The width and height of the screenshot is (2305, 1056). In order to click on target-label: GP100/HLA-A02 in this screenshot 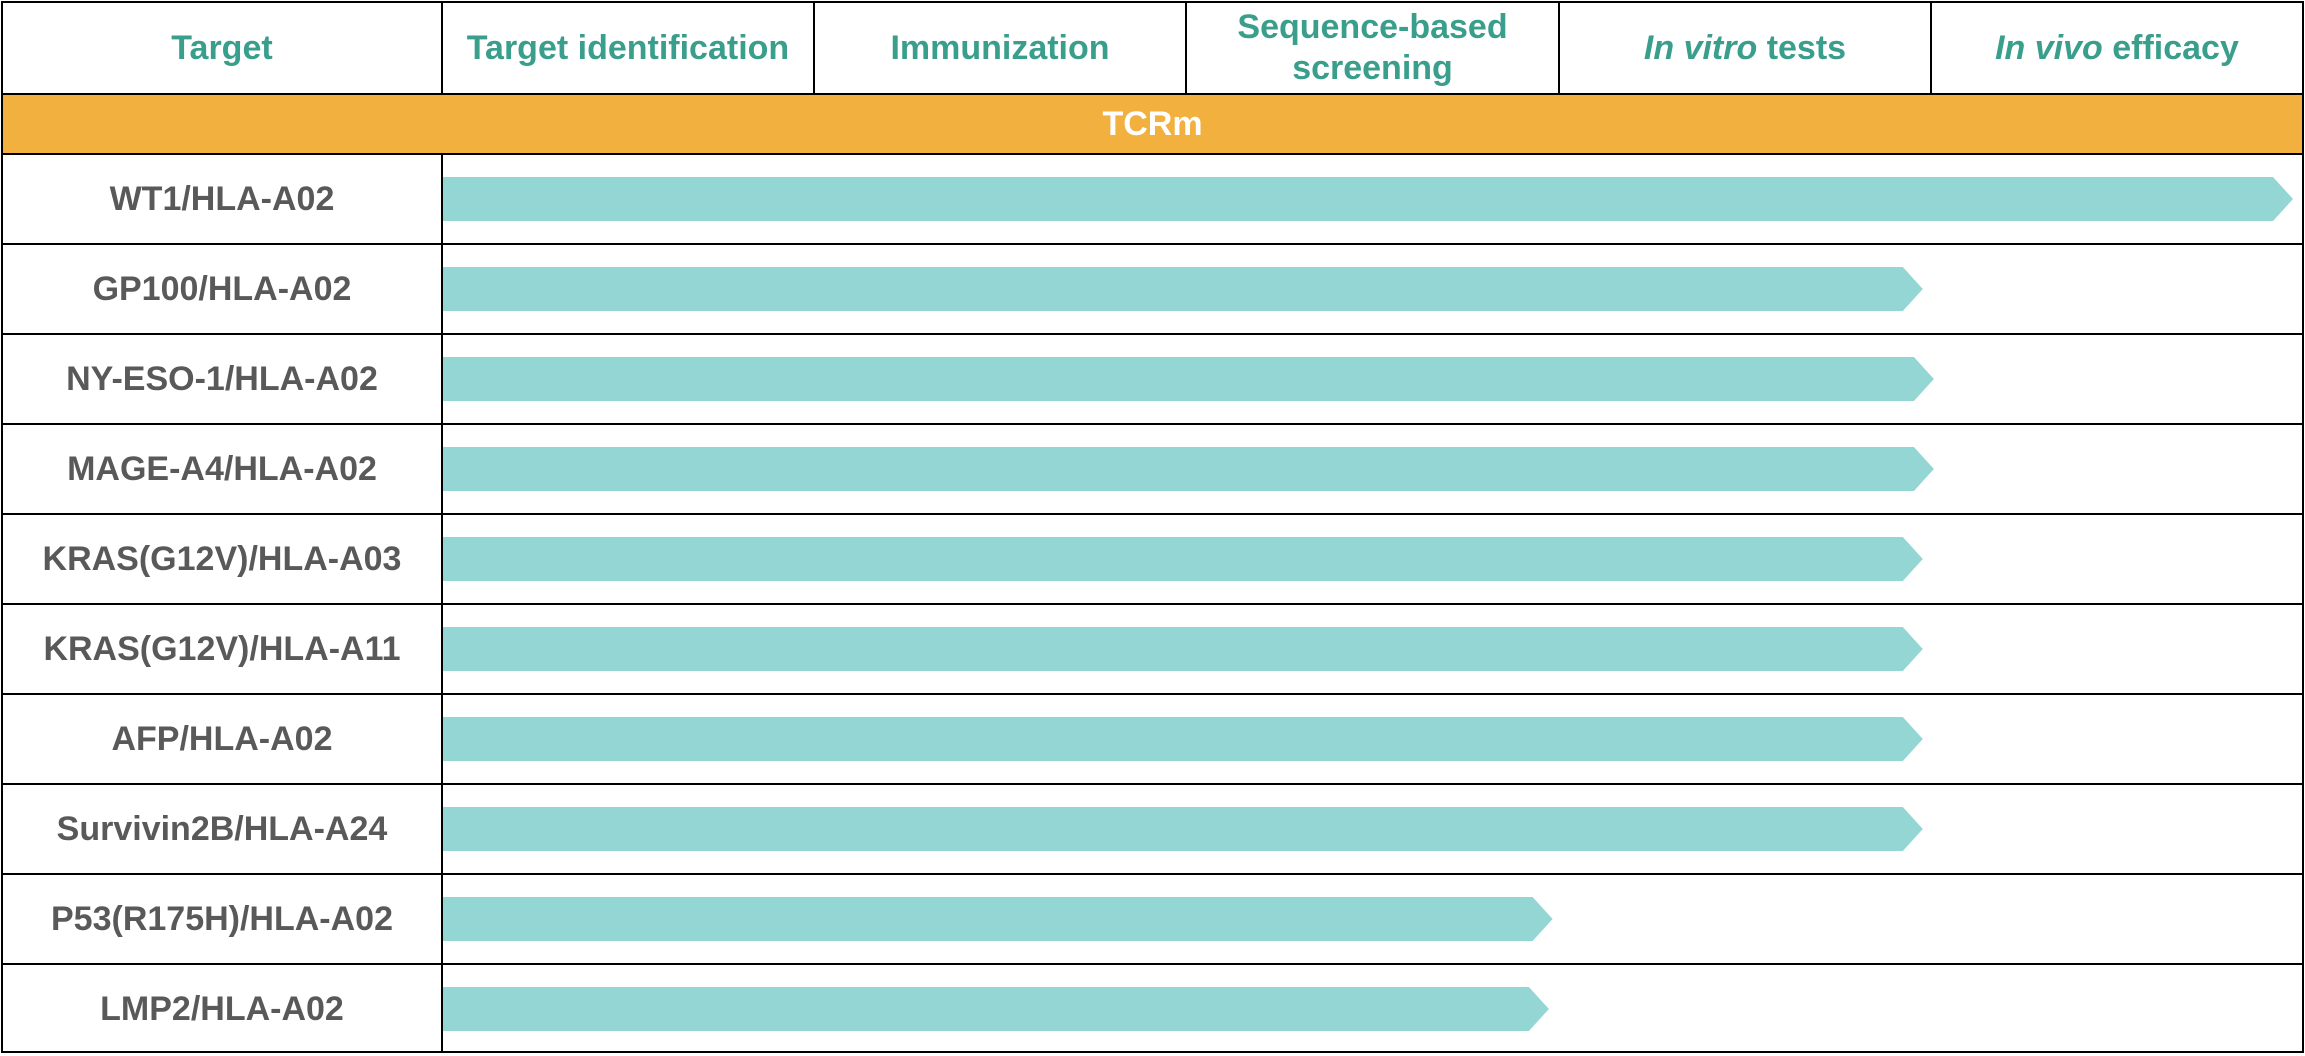, I will do `click(222, 288)`.